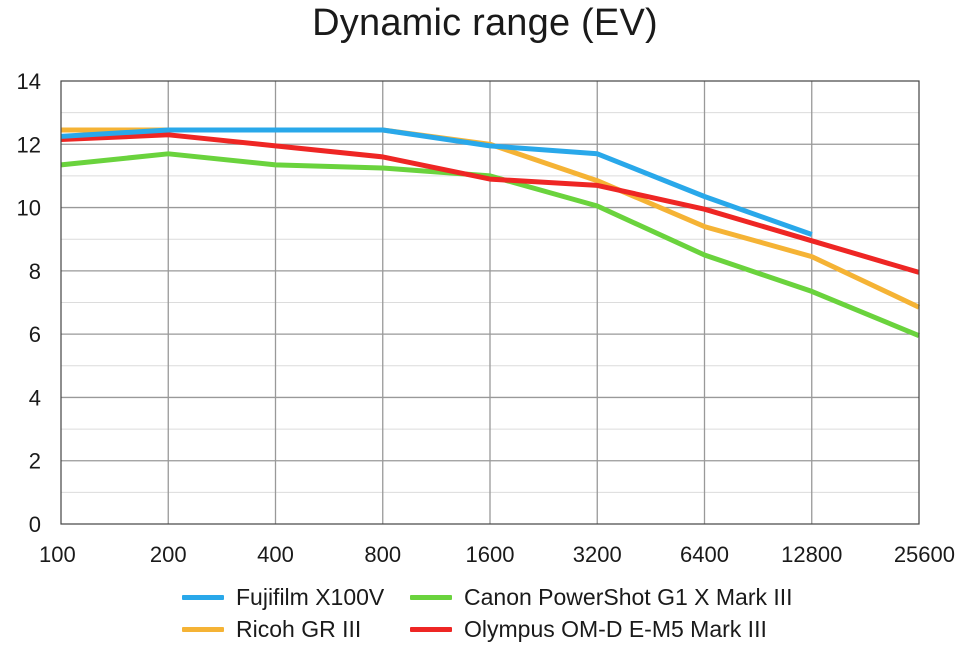 The image size is (970, 646). What do you see at coordinates (628, 596) in the screenshot?
I see `legend-label-canon: Canon PowerShot G1 X Mark III` at bounding box center [628, 596].